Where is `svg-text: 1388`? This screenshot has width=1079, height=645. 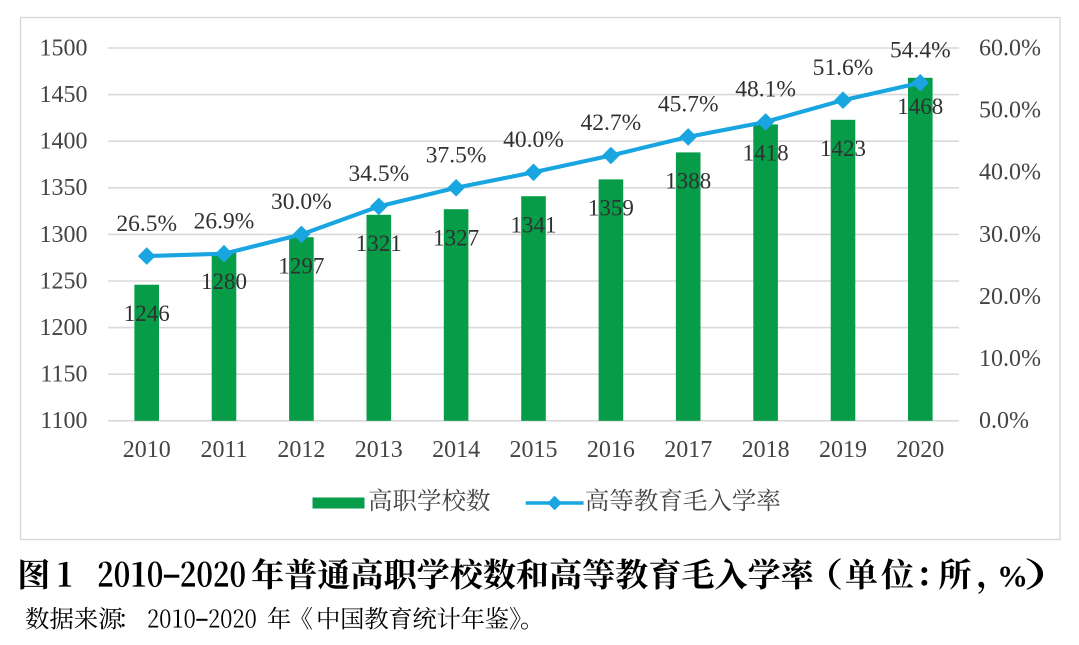 svg-text: 1388 is located at coordinates (688, 181).